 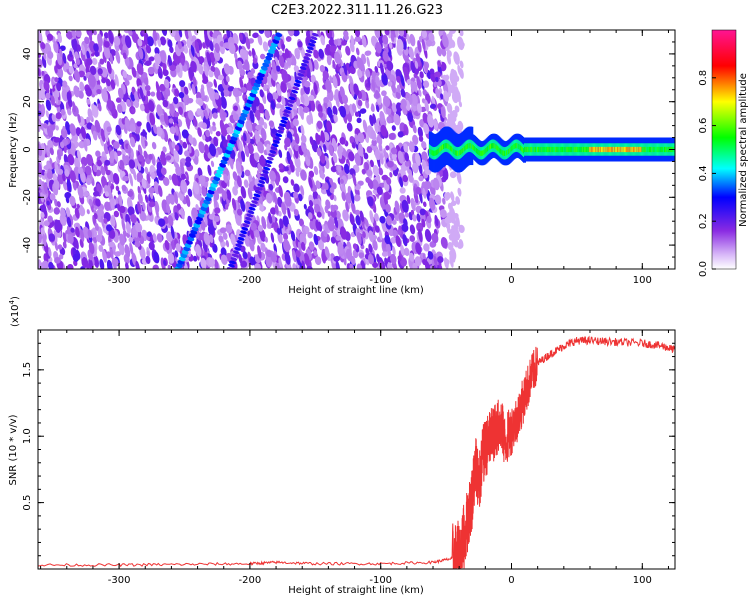 I want to click on x-tick-label: -200, so click(x=250, y=580).